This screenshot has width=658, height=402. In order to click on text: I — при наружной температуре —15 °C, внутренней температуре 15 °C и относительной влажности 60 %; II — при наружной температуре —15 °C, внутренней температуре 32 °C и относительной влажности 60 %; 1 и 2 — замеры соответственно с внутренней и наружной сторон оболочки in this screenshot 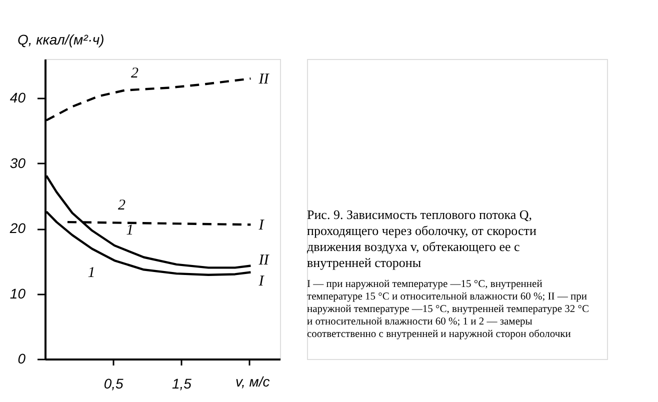, I will do `click(448, 309)`.